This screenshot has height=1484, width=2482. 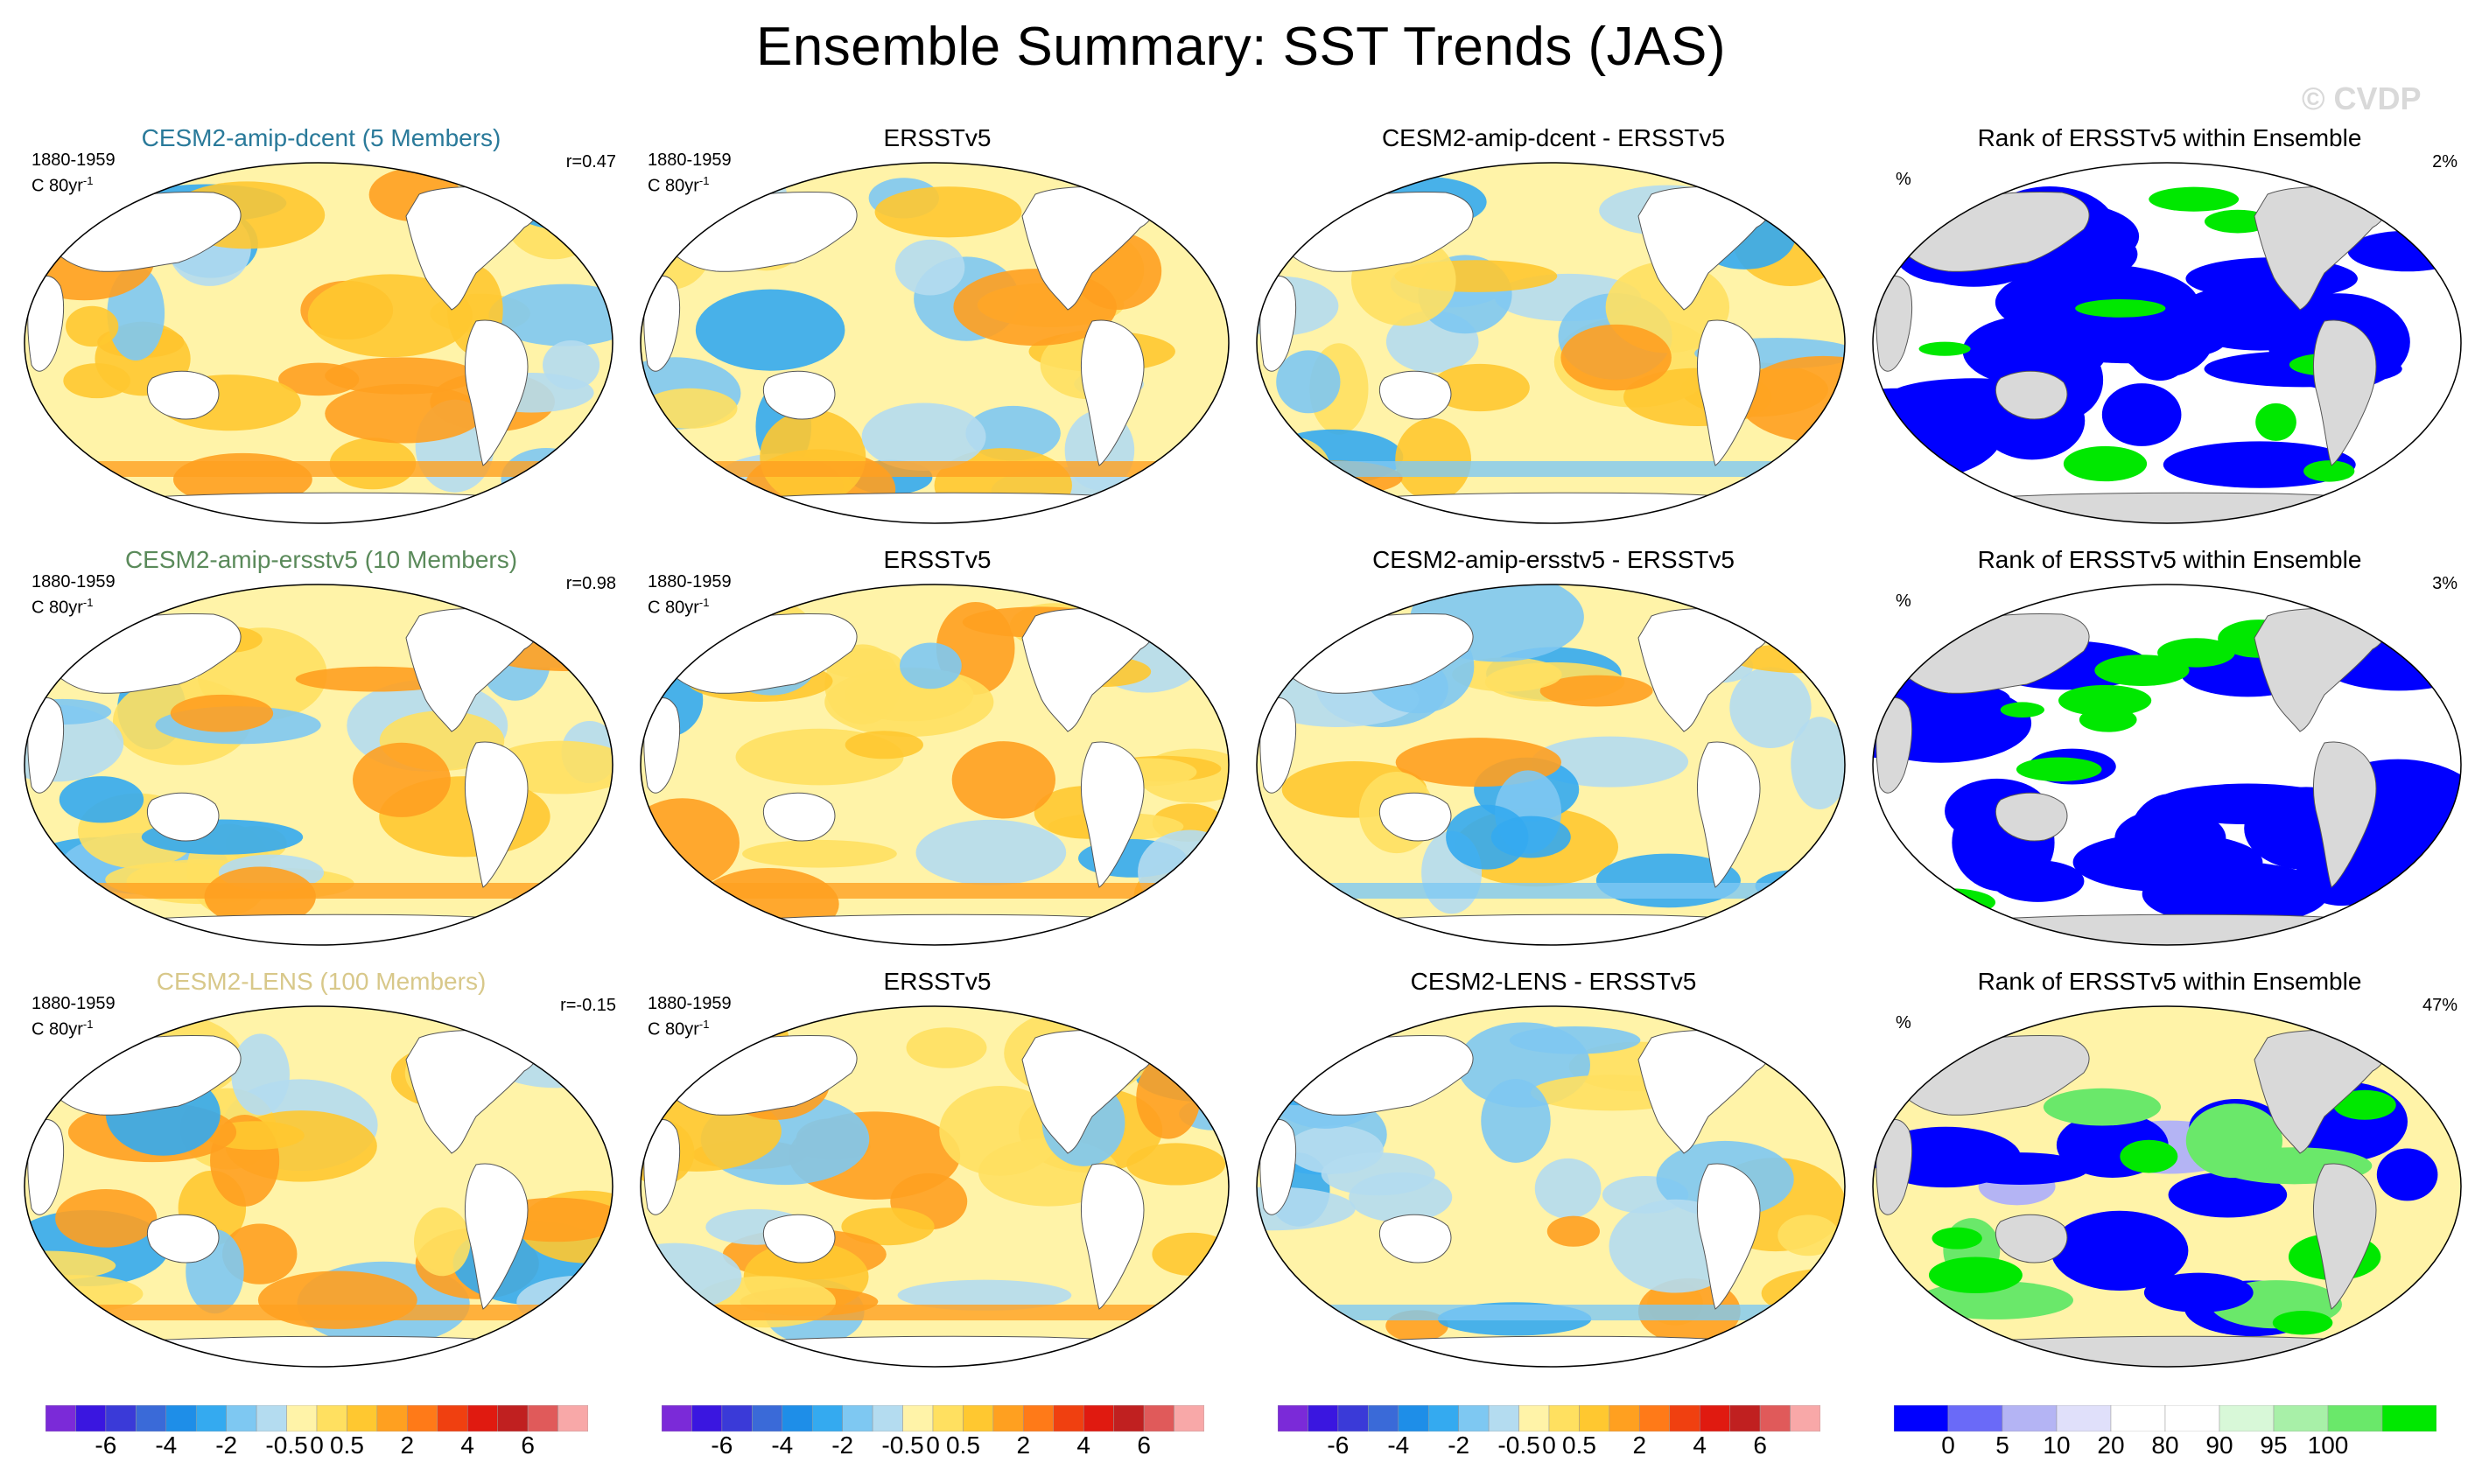 I want to click on obs-title: ERSSTv5, so click(x=937, y=559).